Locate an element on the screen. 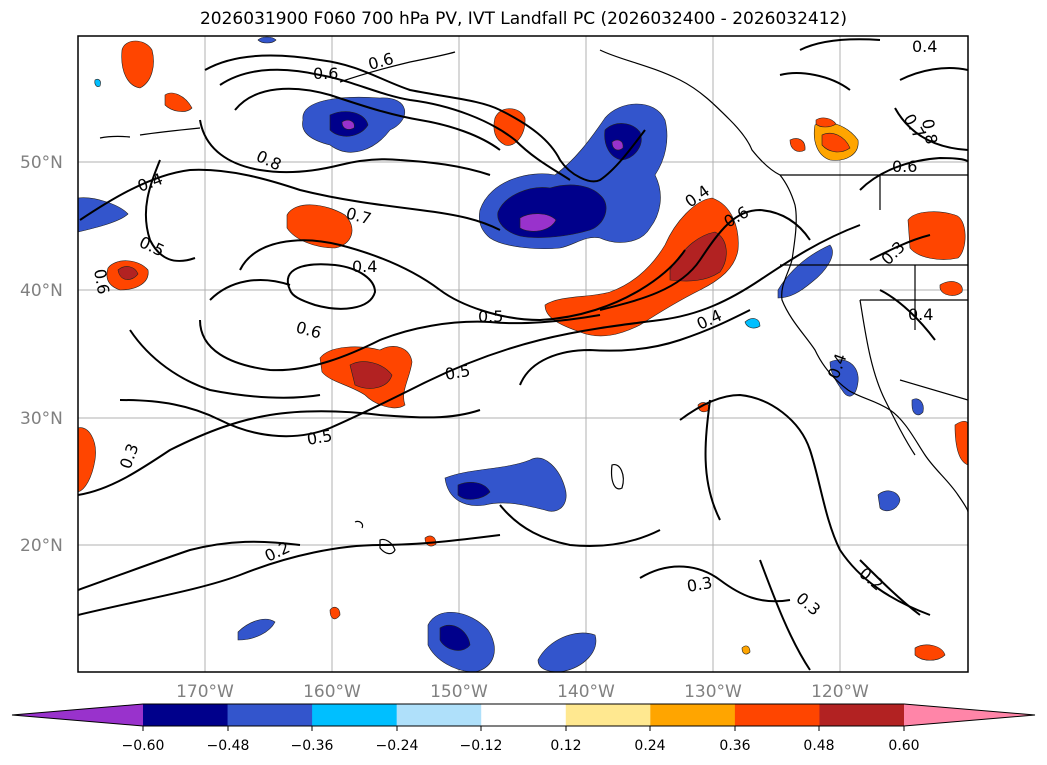 The width and height of the screenshot is (1047, 765). lat-label: 50°N is located at coordinates (41, 163).